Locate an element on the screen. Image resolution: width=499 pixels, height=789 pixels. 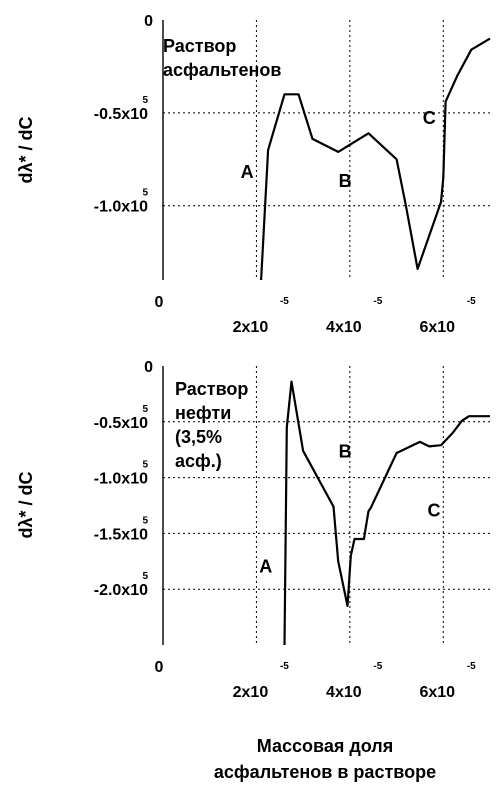
panel-legend-line: асфальтенов is located at coordinates (222, 70).